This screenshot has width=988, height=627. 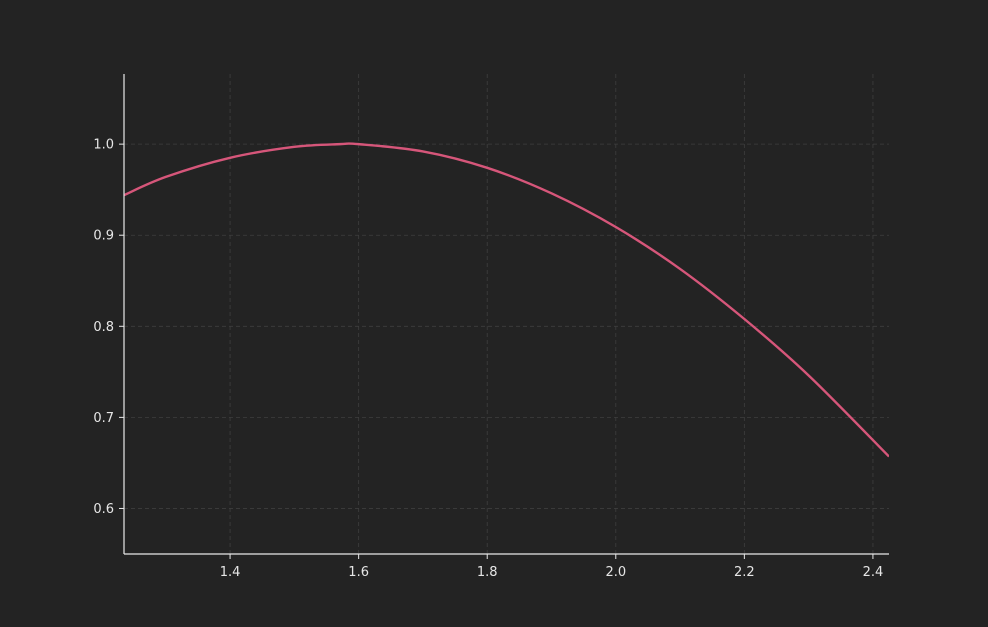 What do you see at coordinates (103, 509) in the screenshot?
I see `y-tick-label: 0.6` at bounding box center [103, 509].